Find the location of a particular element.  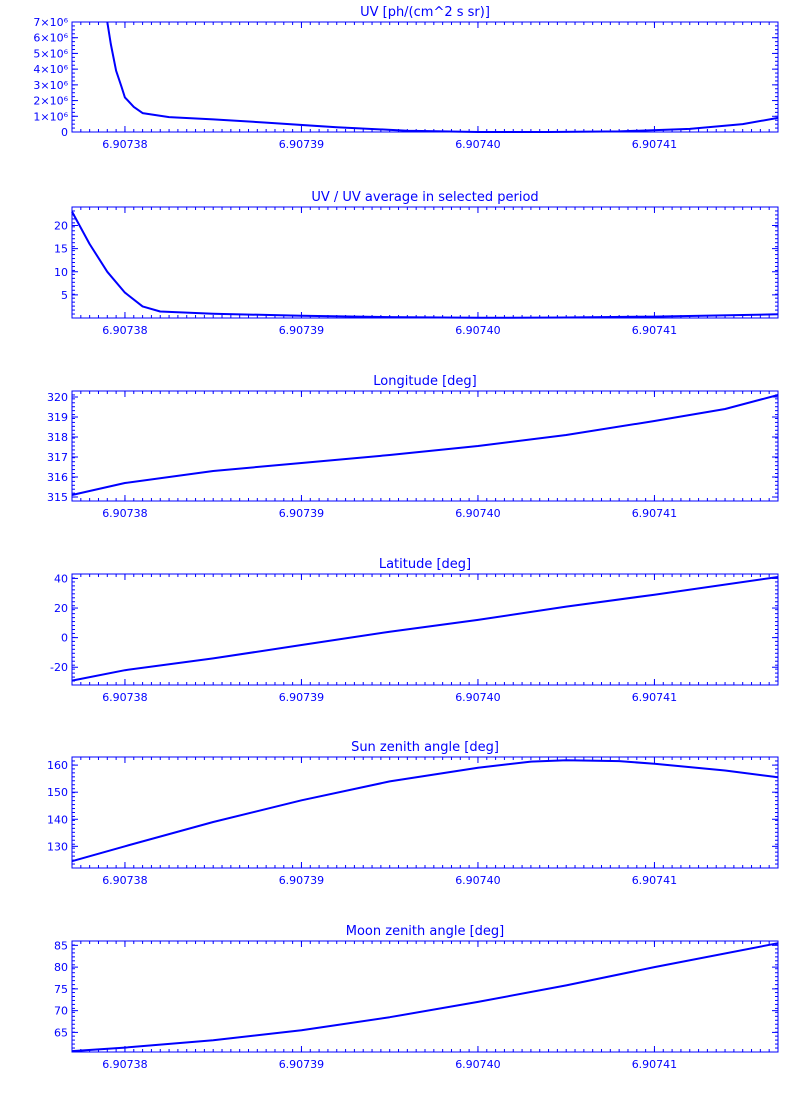

y-tick-label: 315 is located at coordinates (57, 497).